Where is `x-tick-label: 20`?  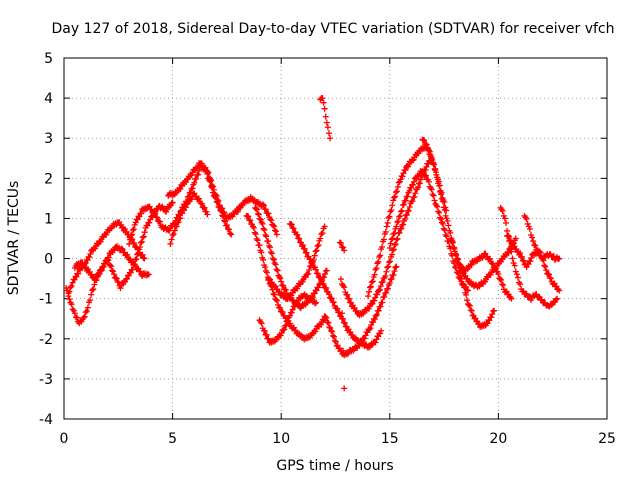 x-tick-label: 20 is located at coordinates (498, 439).